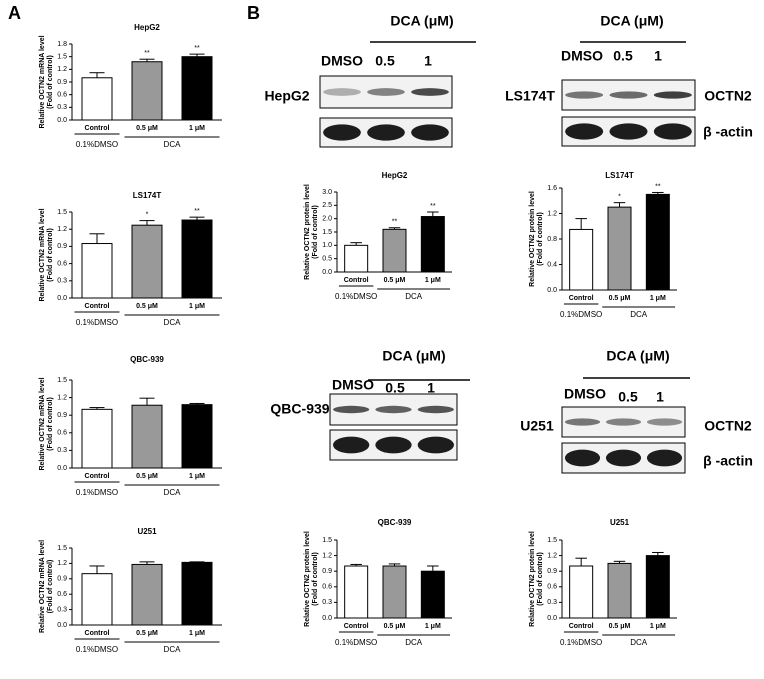  I want to click on protein-label: OCTN2, so click(728, 426).